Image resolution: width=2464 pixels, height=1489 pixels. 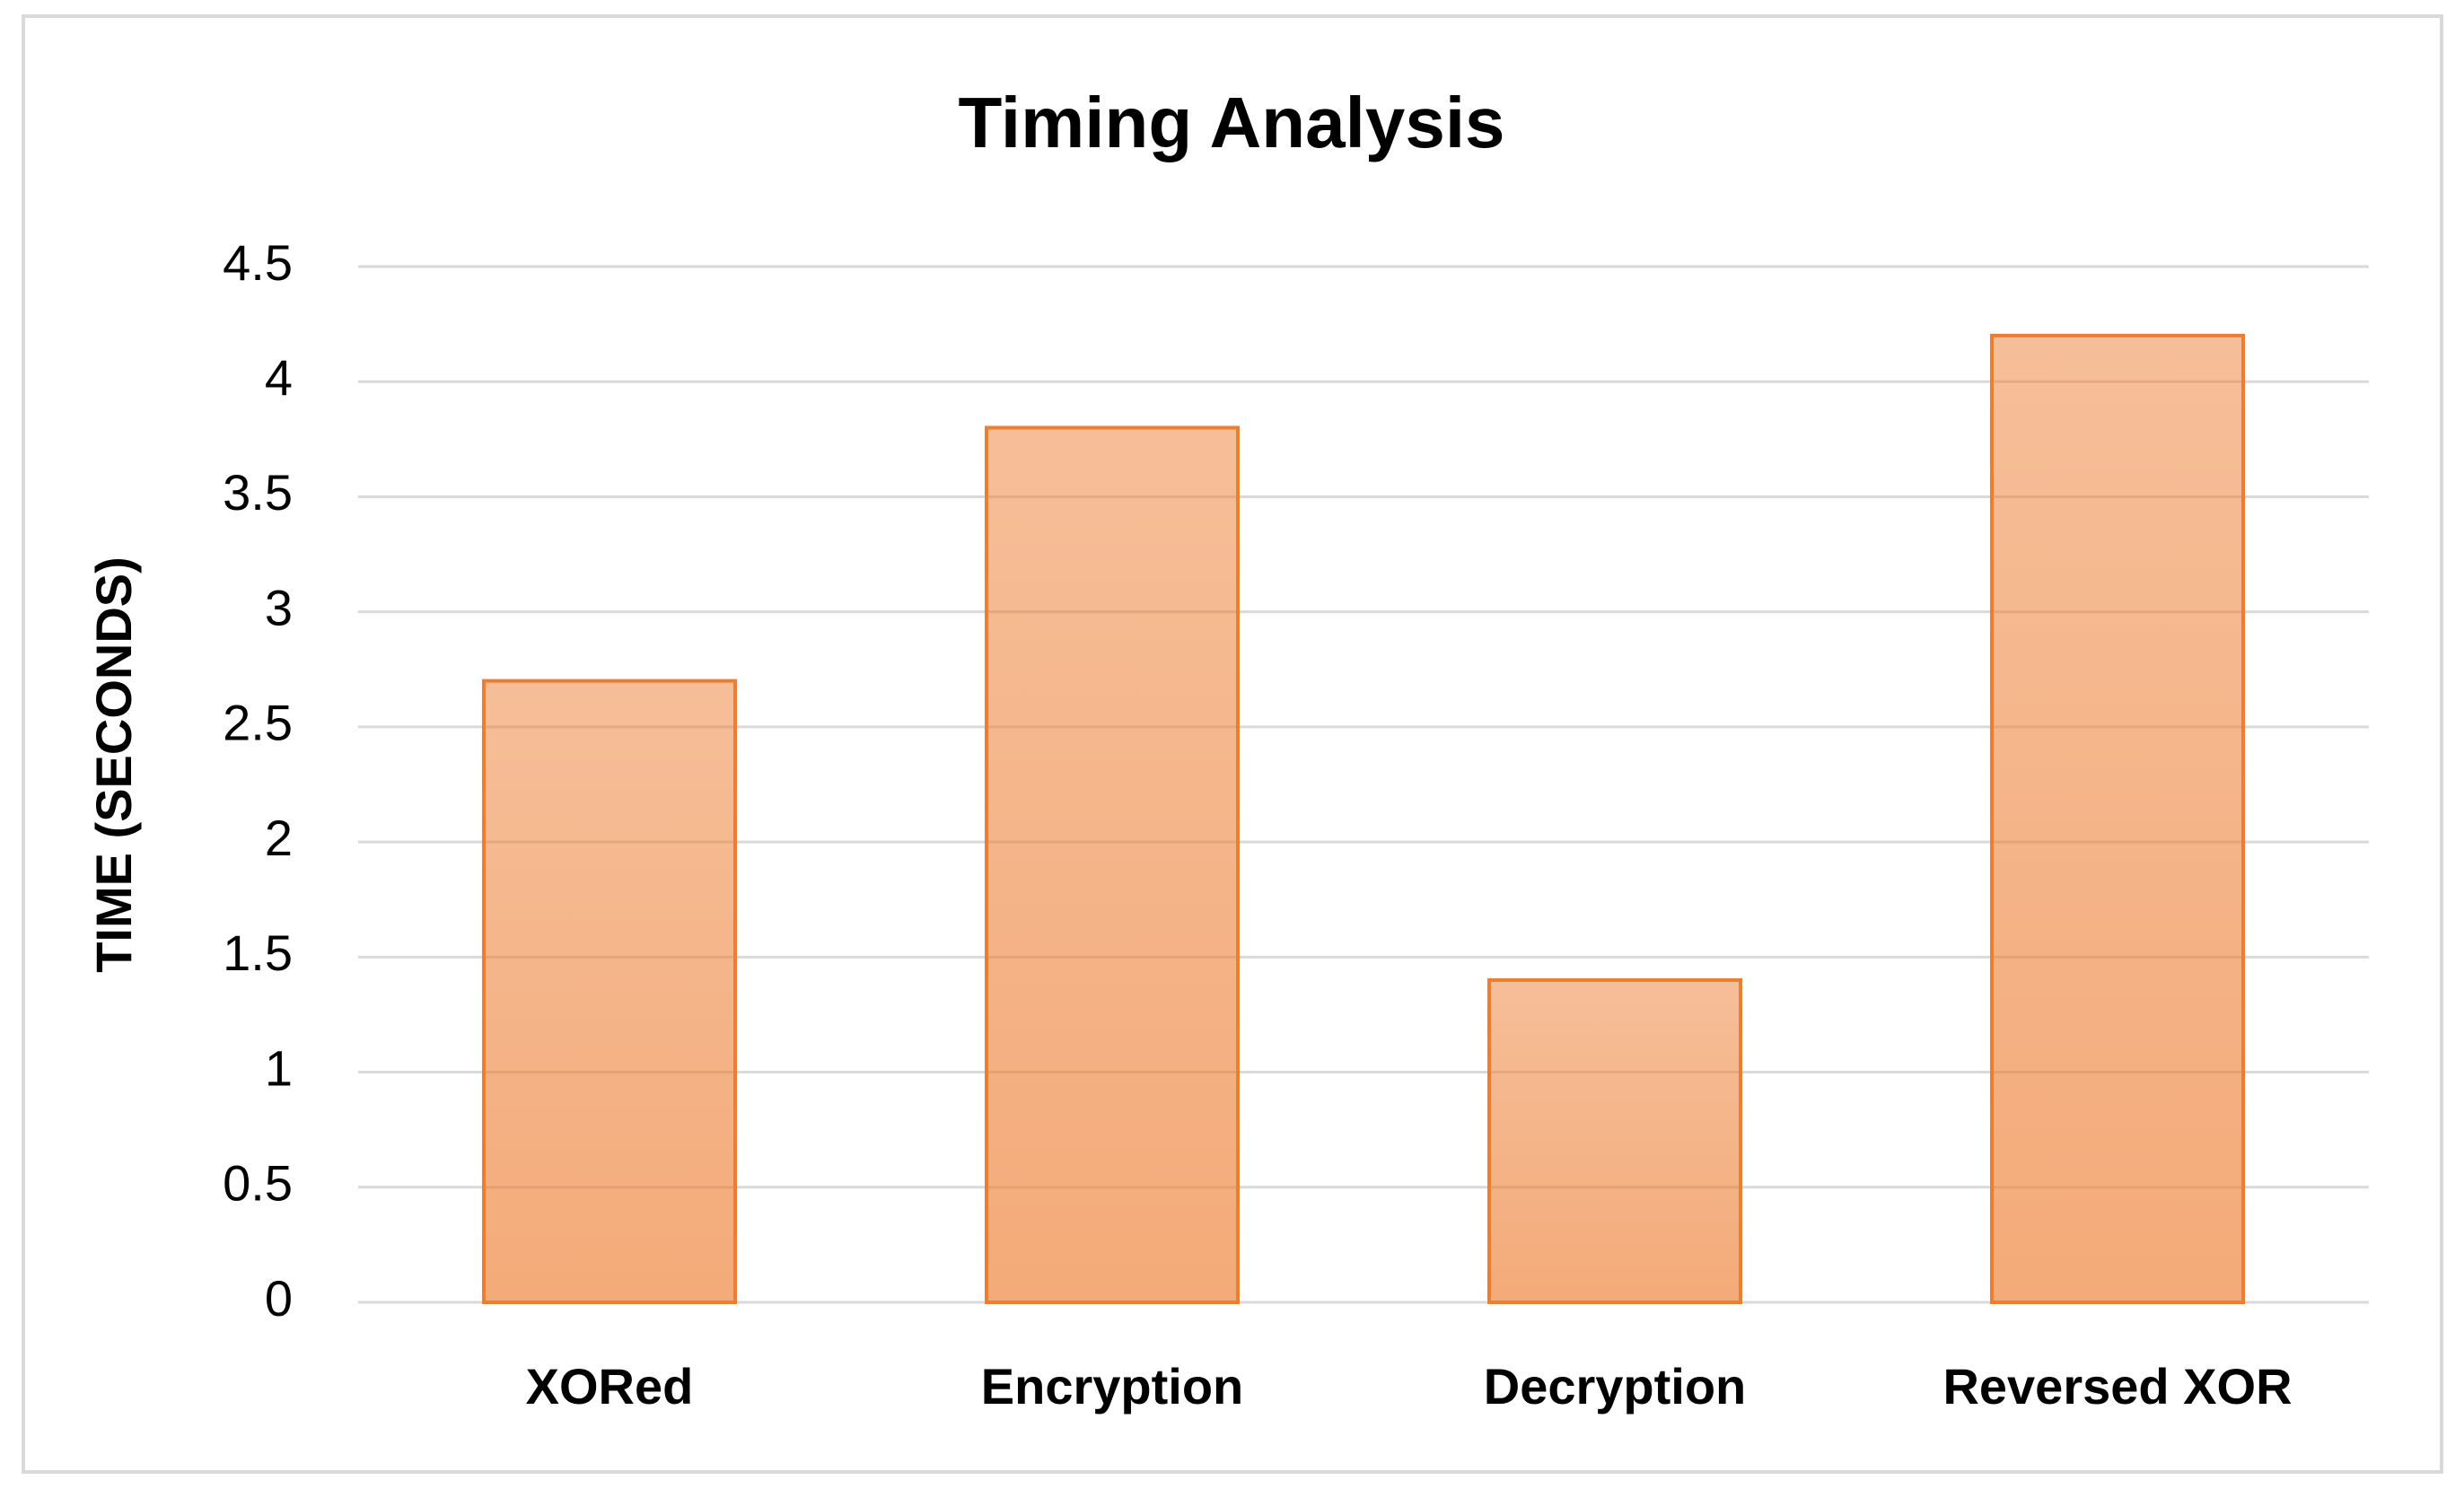 I want to click on y-tick-label: 1.5, so click(x=258, y=953).